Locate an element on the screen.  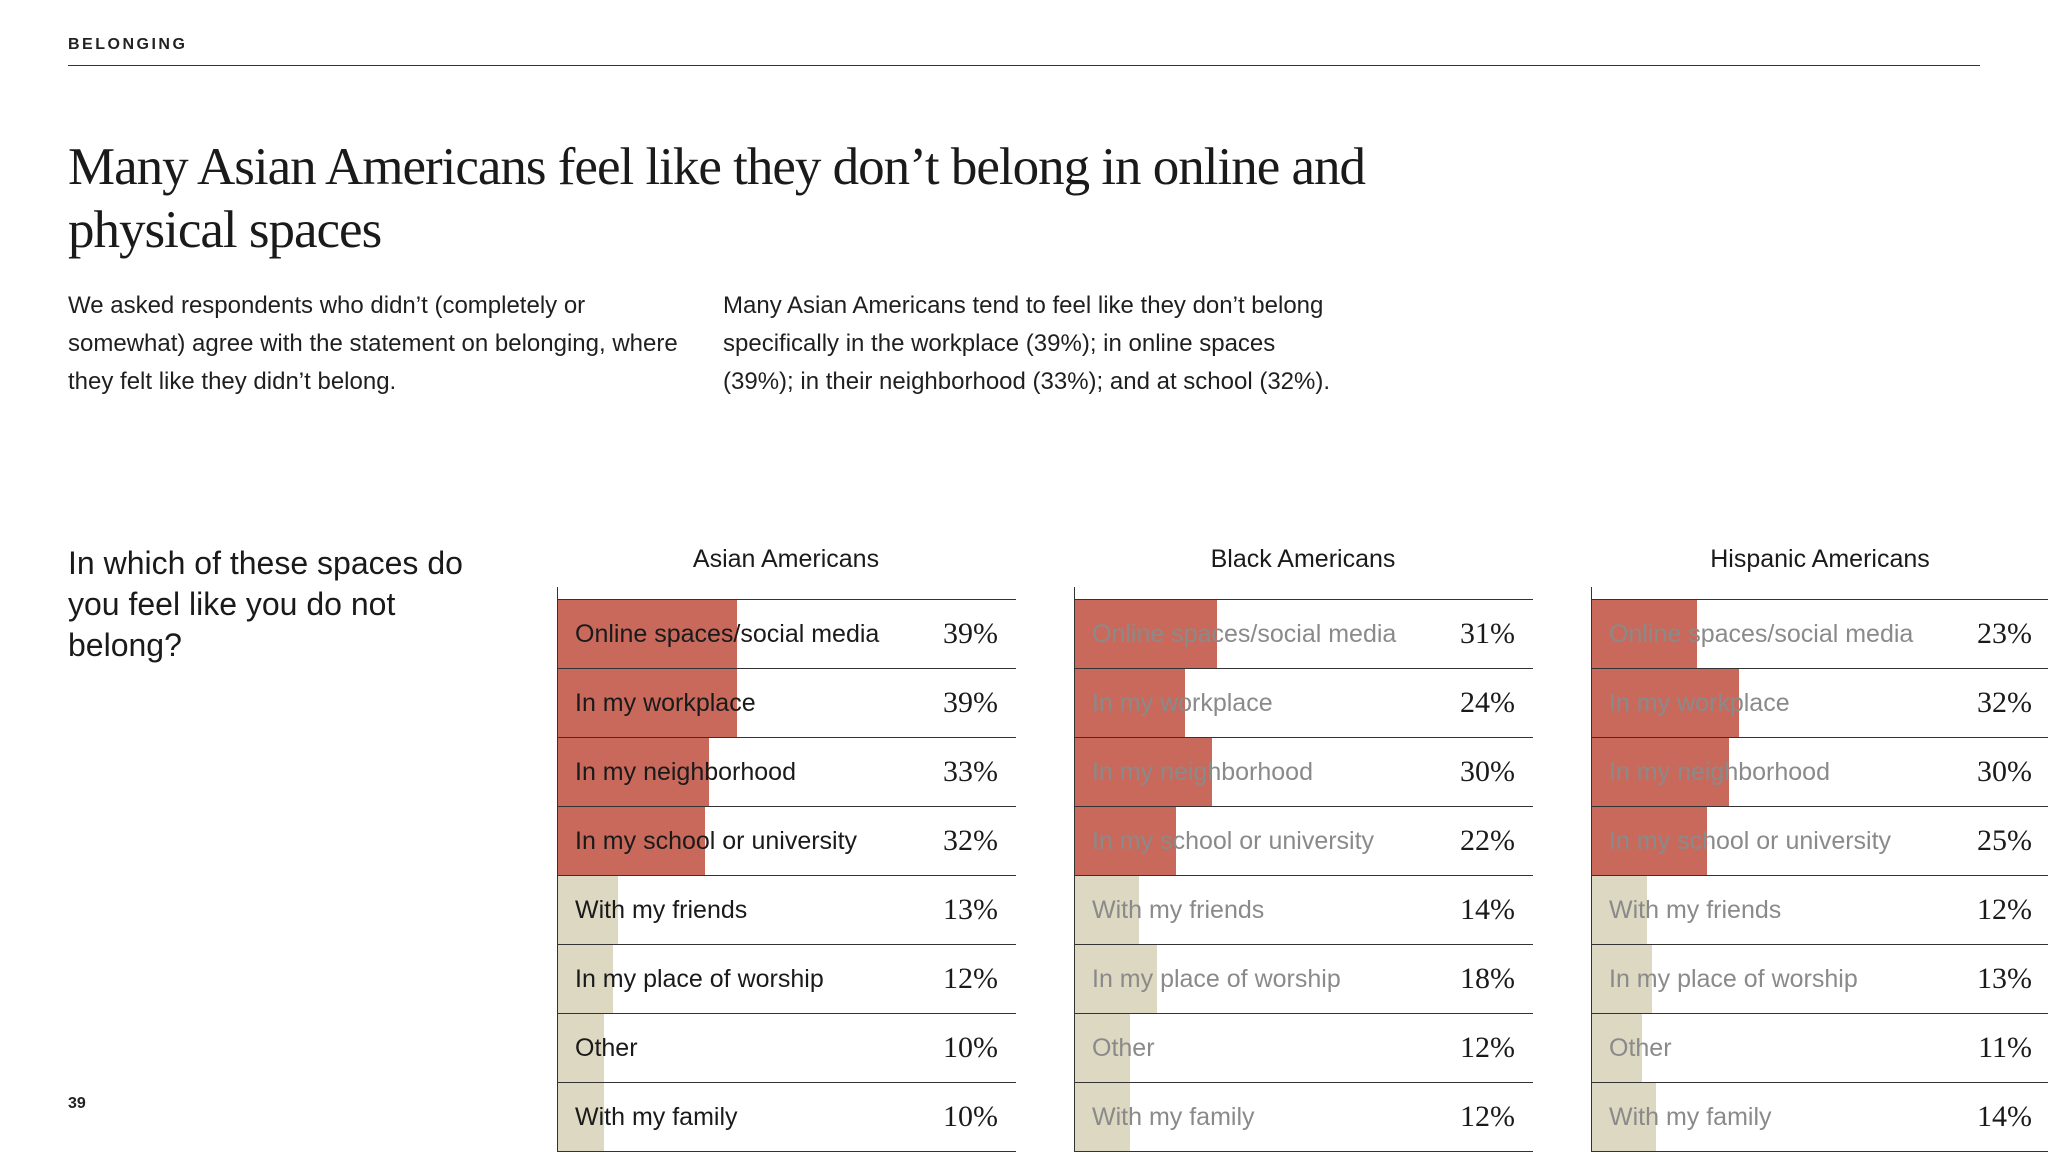
chart-row: With my friends 13% is located at coordinates (787, 910).